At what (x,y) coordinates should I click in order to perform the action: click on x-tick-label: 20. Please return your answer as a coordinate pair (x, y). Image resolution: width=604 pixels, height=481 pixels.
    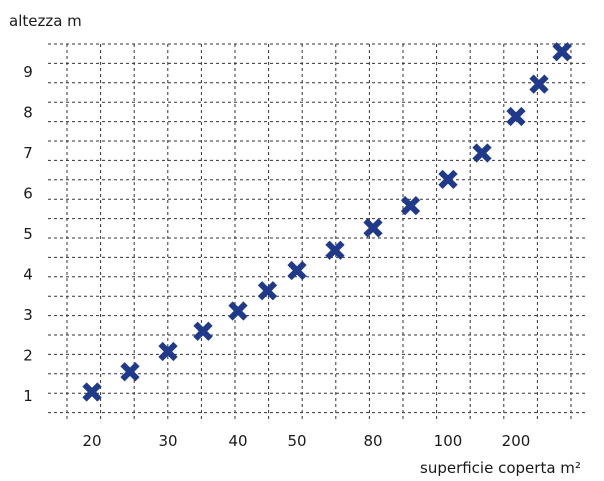
    Looking at the image, I should click on (91, 441).